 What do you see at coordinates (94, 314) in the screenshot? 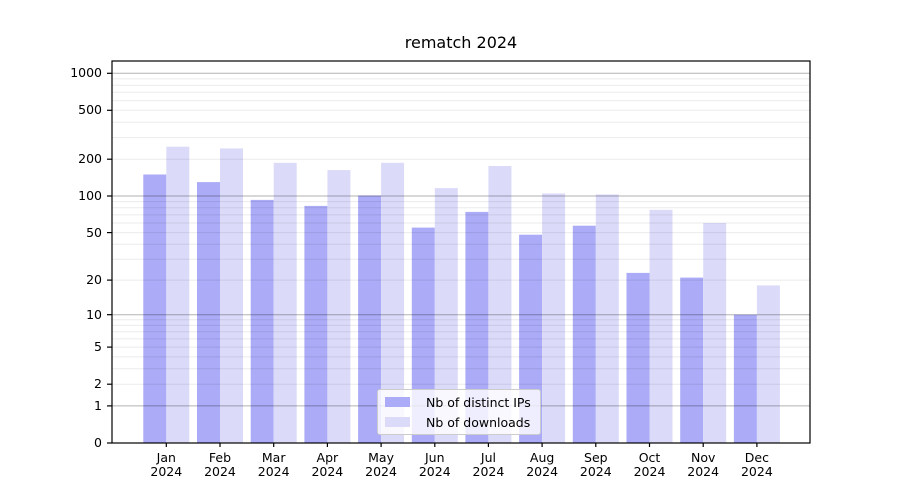
I see `y-tick-label-10: 10` at bounding box center [94, 314].